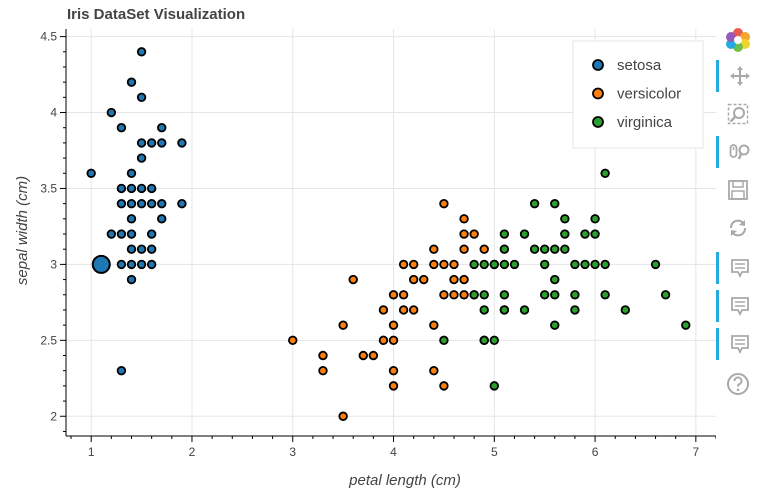  What do you see at coordinates (639, 65) in the screenshot?
I see `legend-label-setosa: setosa` at bounding box center [639, 65].